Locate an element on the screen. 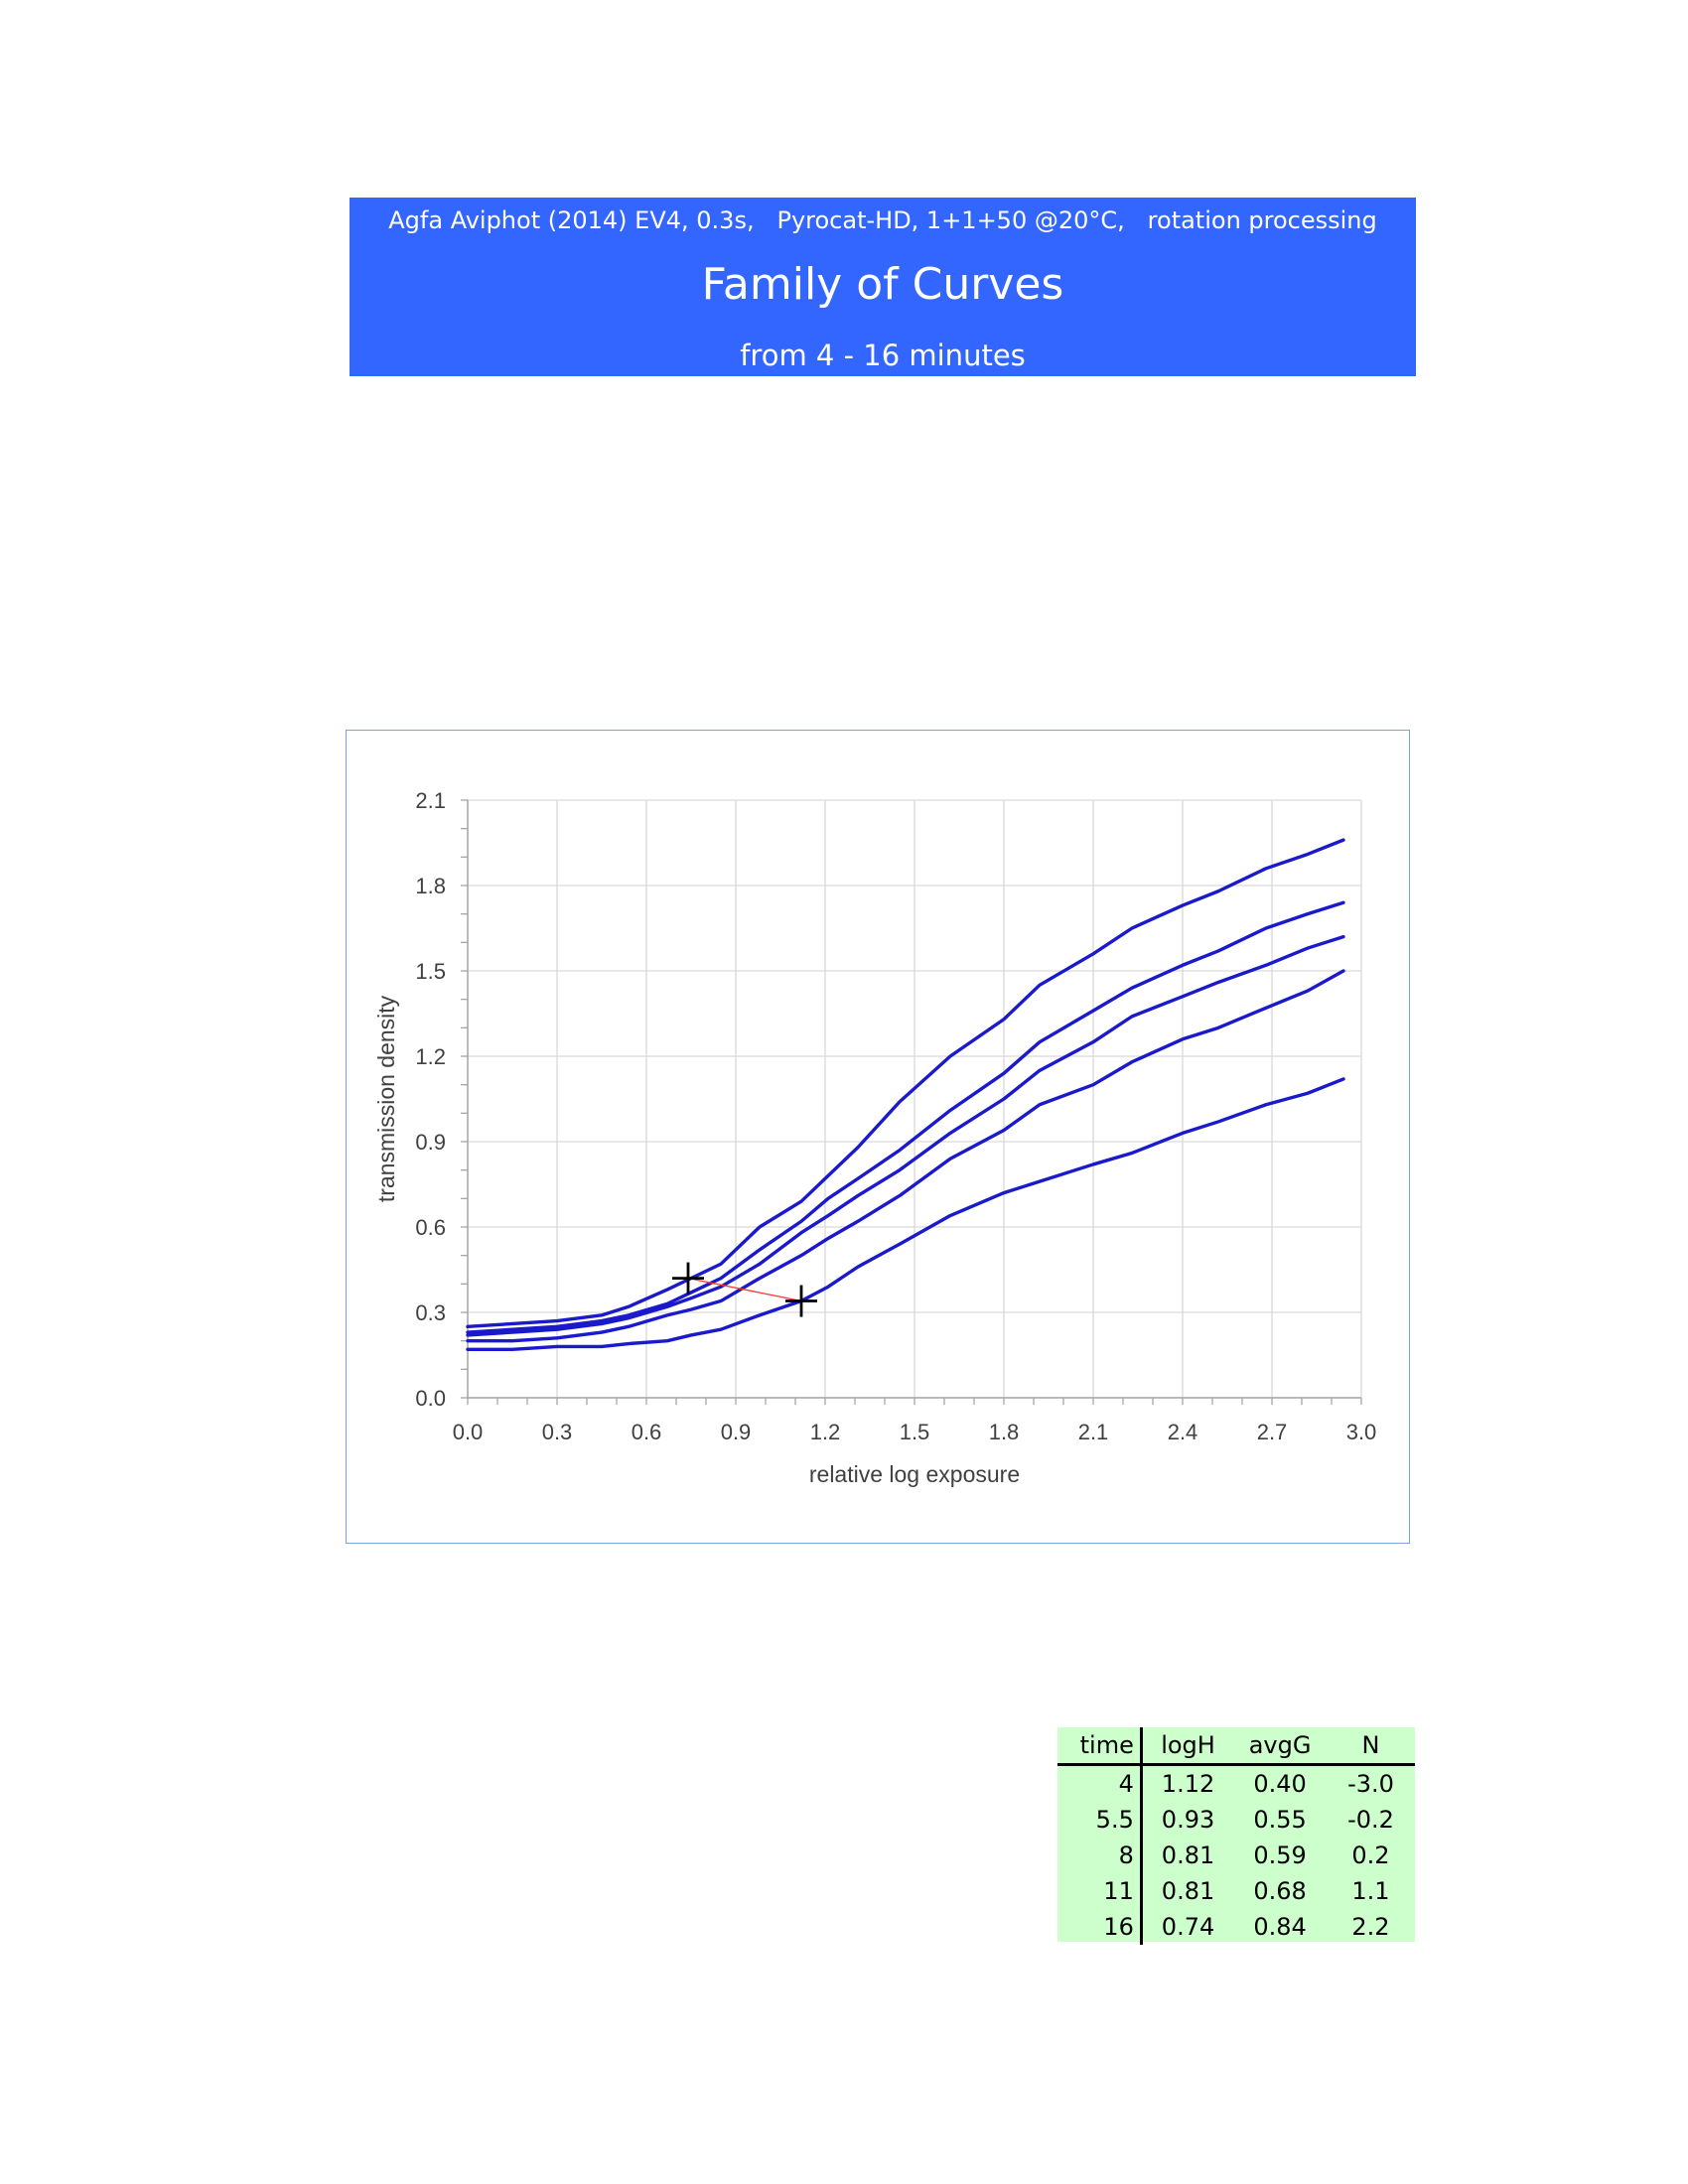  y-tick-label: 1.5 is located at coordinates (430, 971).